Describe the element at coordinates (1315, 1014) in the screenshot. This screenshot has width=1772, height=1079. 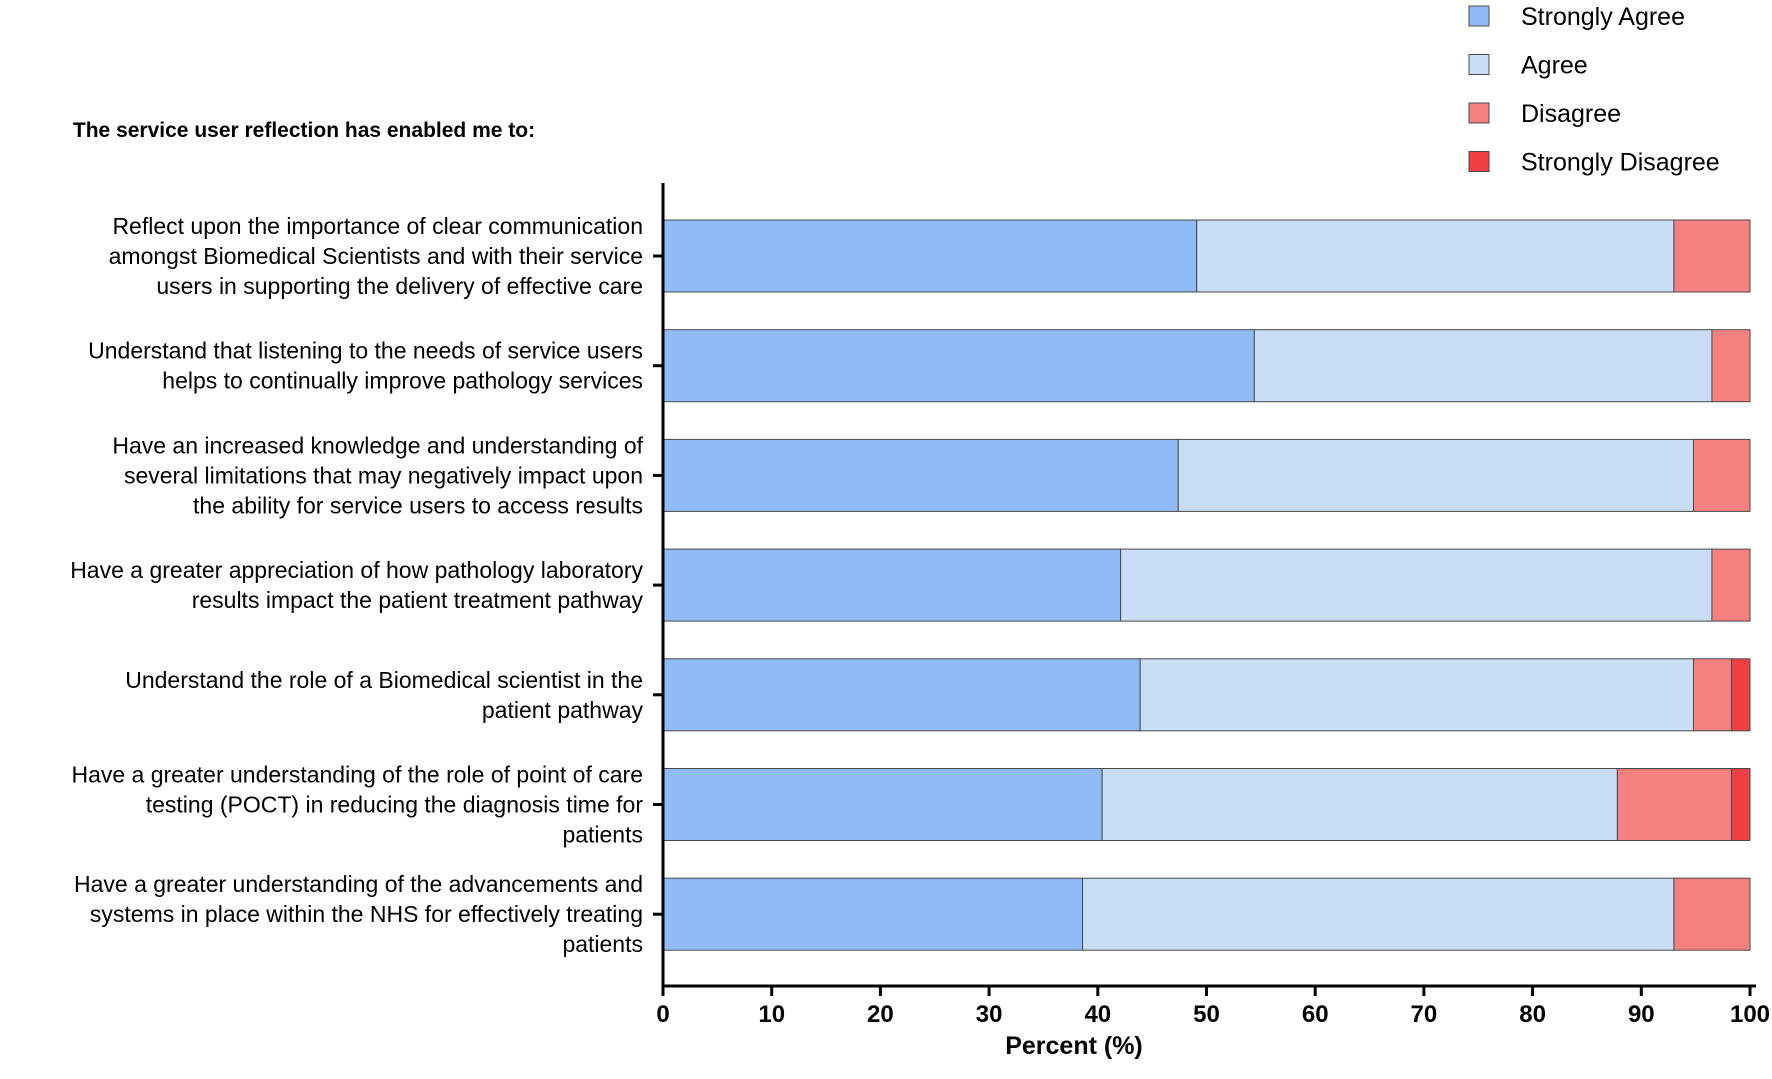
I see `x-tick-label: 60` at that location.